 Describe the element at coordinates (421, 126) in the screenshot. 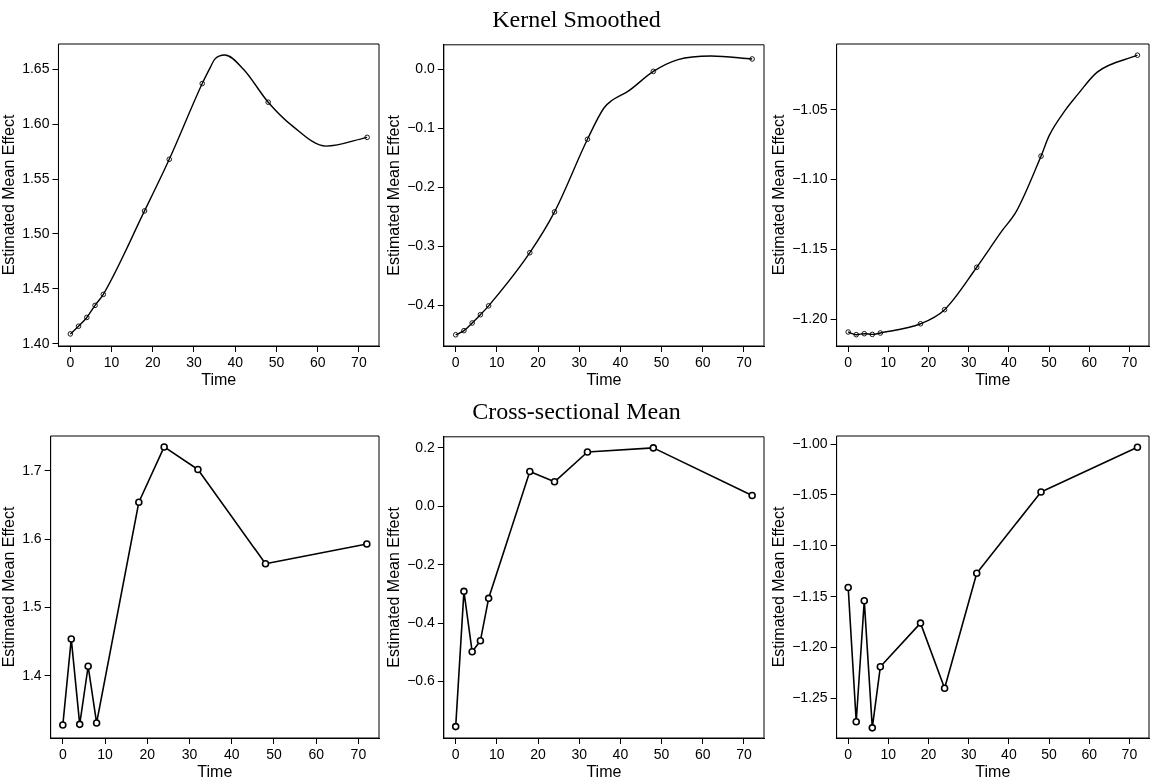

I see `y-tick-label: −0.1` at that location.